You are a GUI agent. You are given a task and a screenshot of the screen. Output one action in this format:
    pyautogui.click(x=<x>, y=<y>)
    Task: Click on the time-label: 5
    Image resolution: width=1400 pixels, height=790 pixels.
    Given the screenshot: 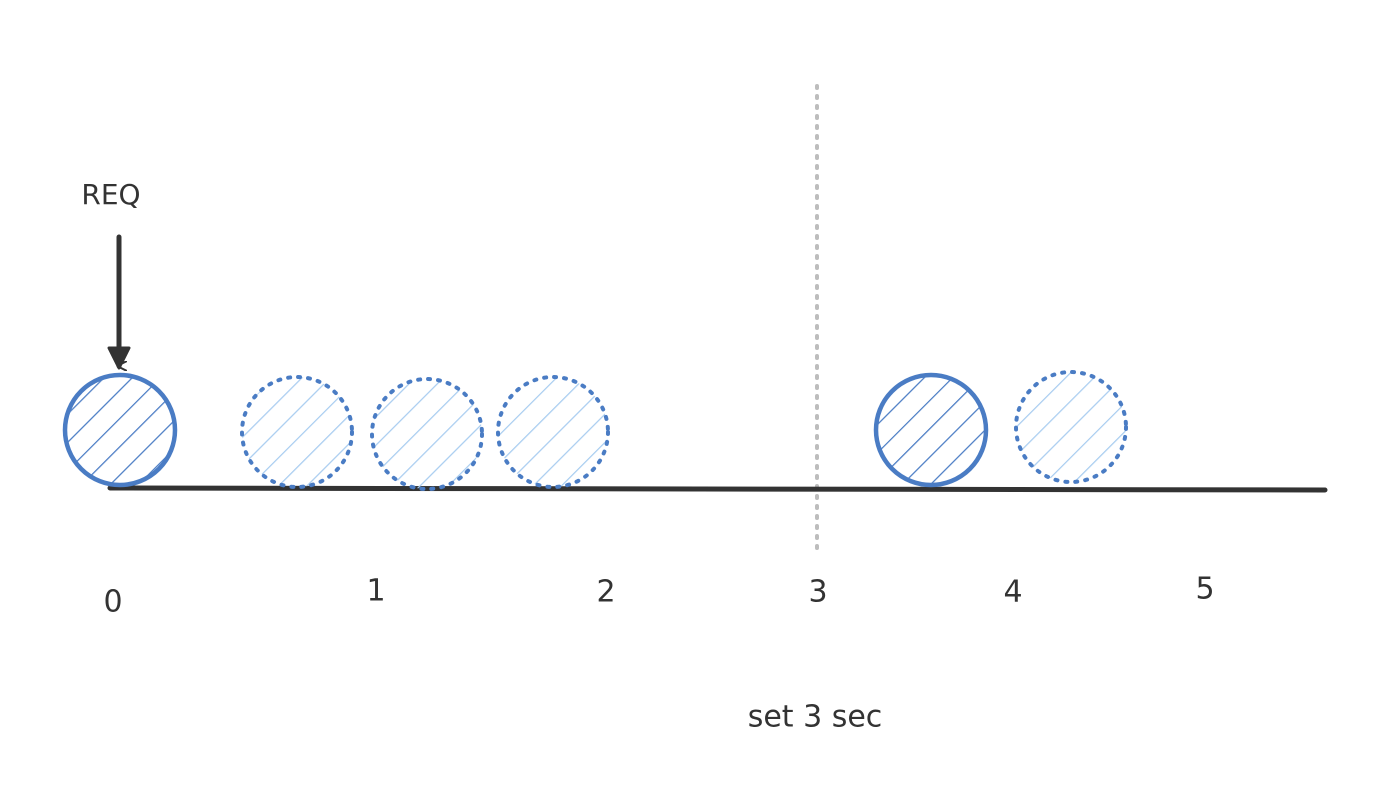 What is the action you would take?
    pyautogui.click(x=1204, y=589)
    